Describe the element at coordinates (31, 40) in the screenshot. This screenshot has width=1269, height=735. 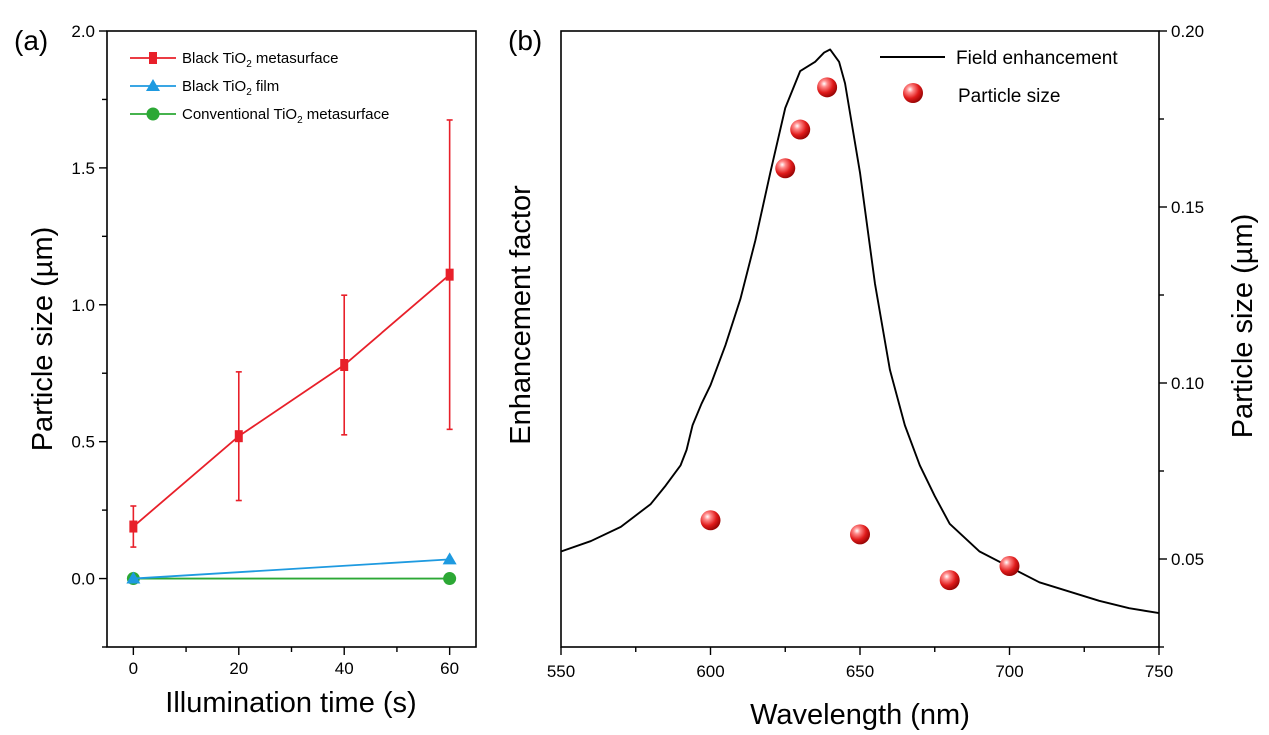
I see `panel-a-label: (a)` at that location.